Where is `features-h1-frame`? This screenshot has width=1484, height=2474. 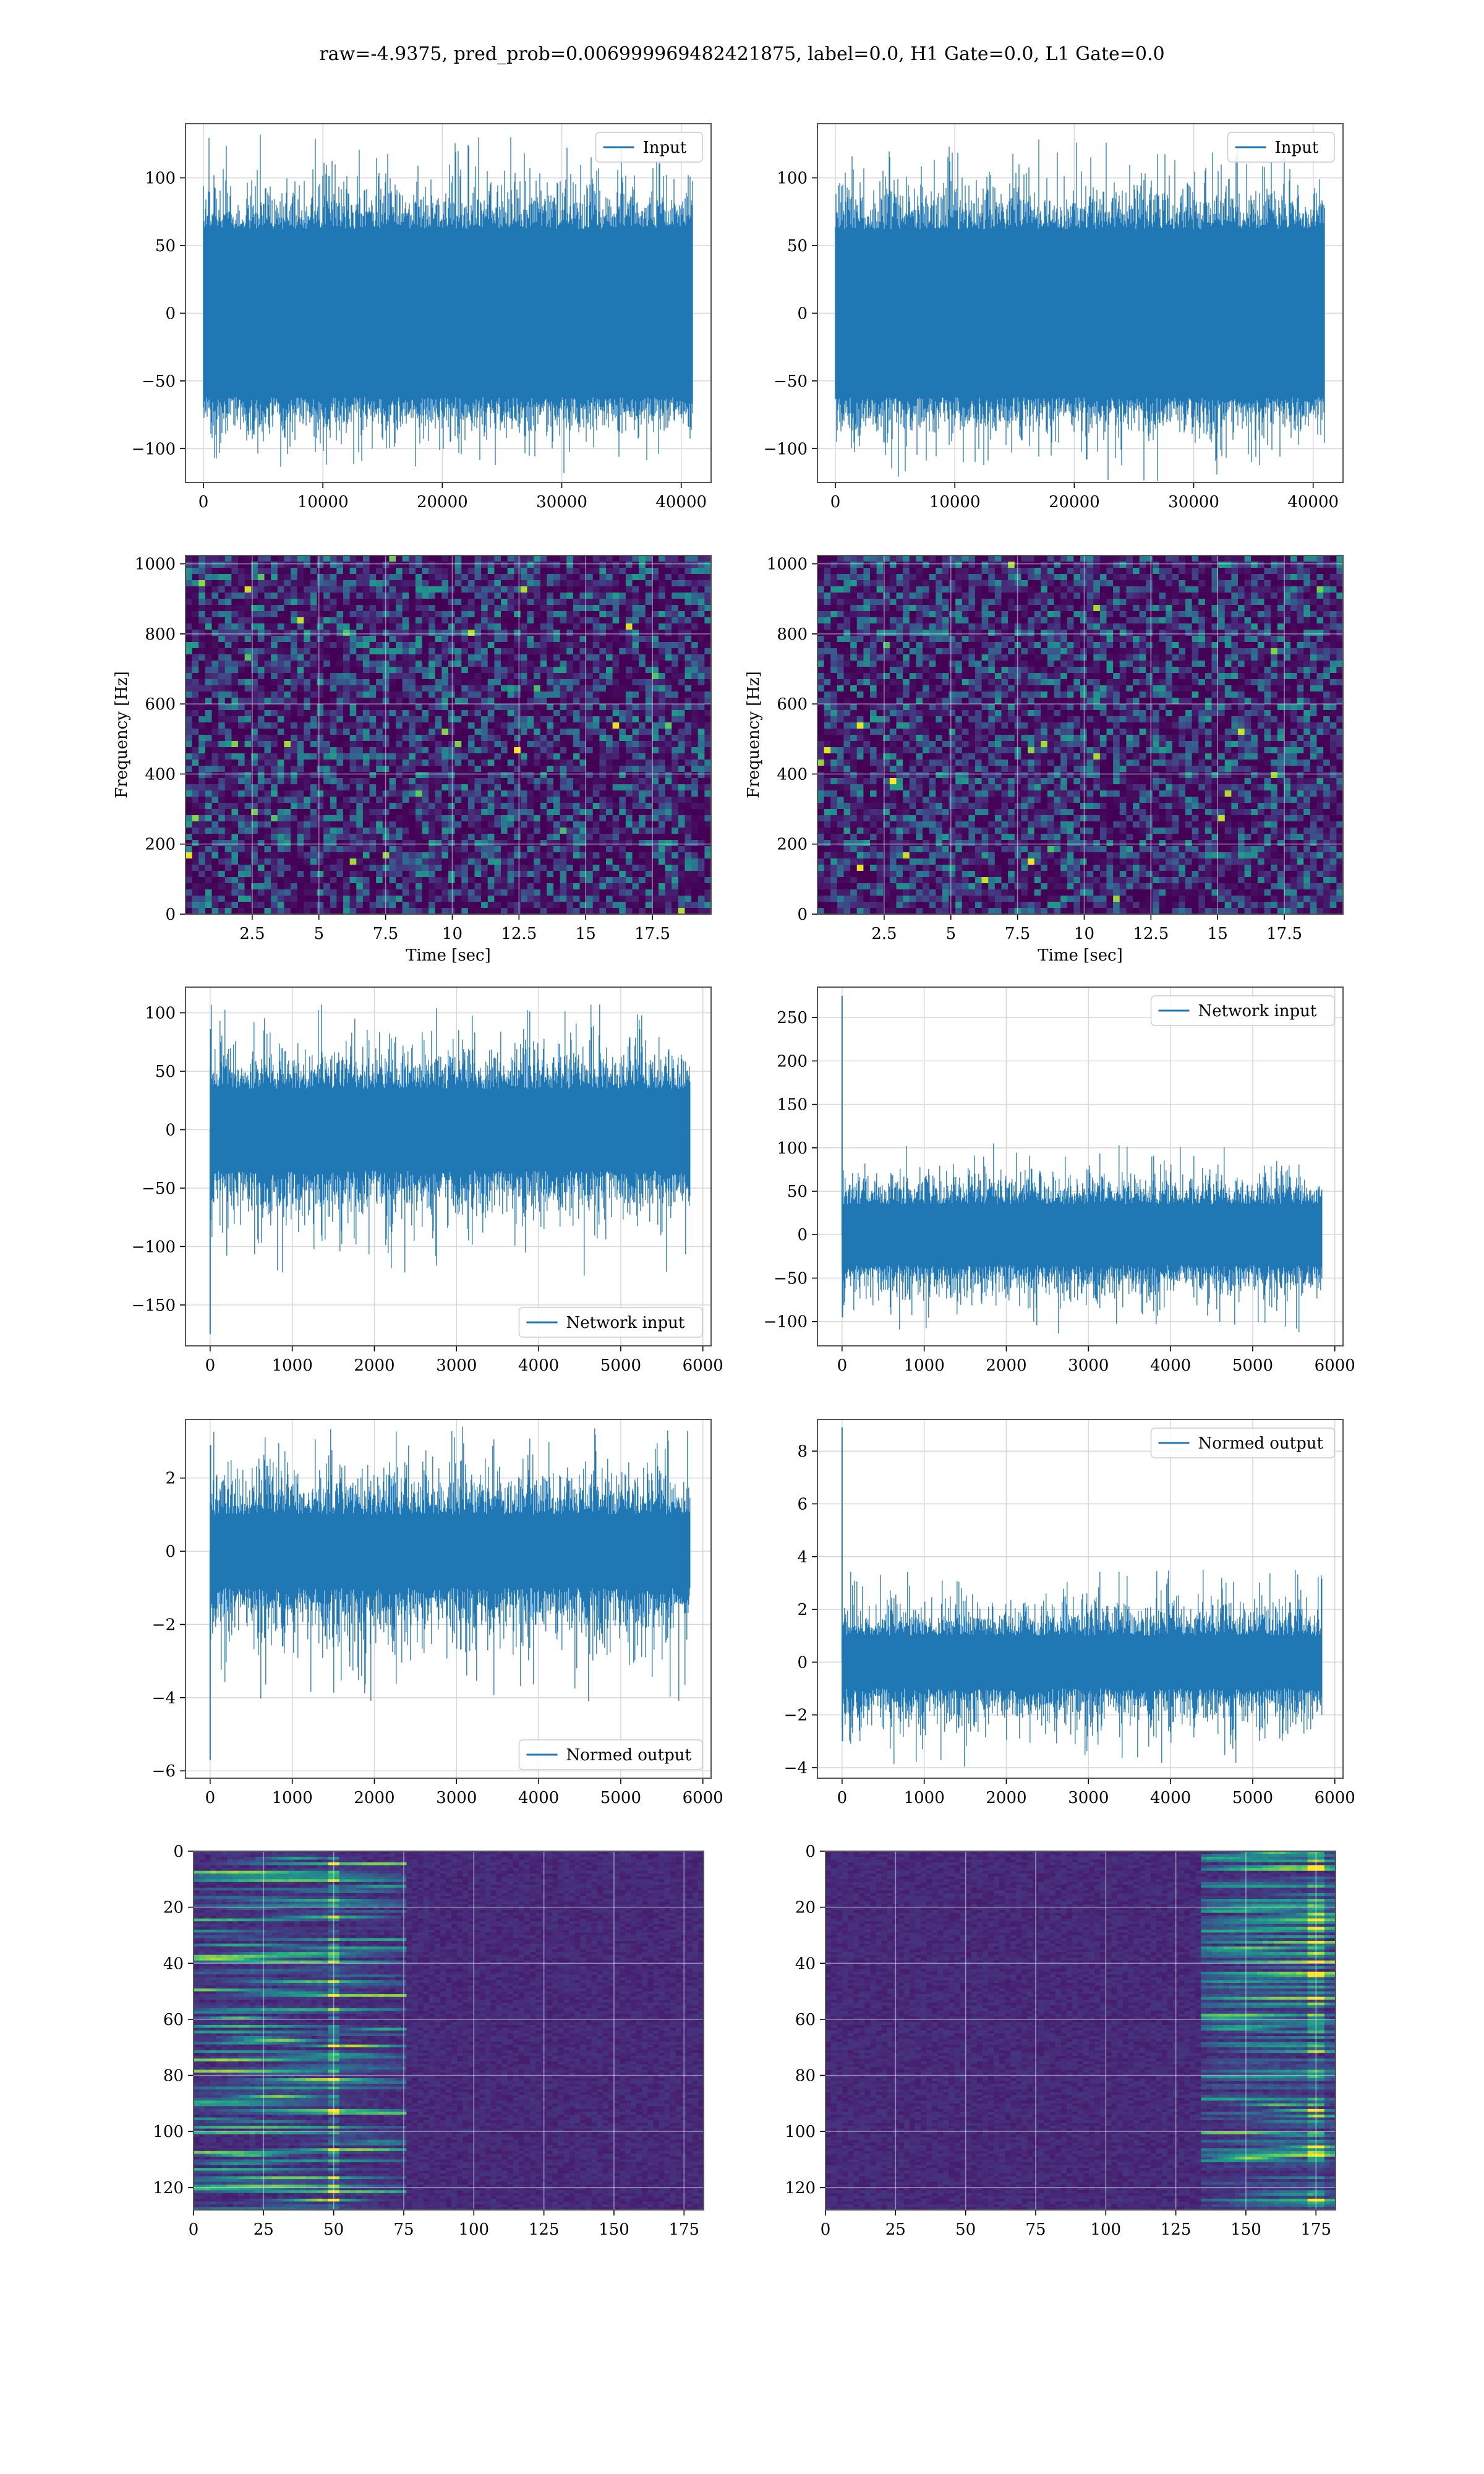
features-h1-frame is located at coordinates (448, 2031).